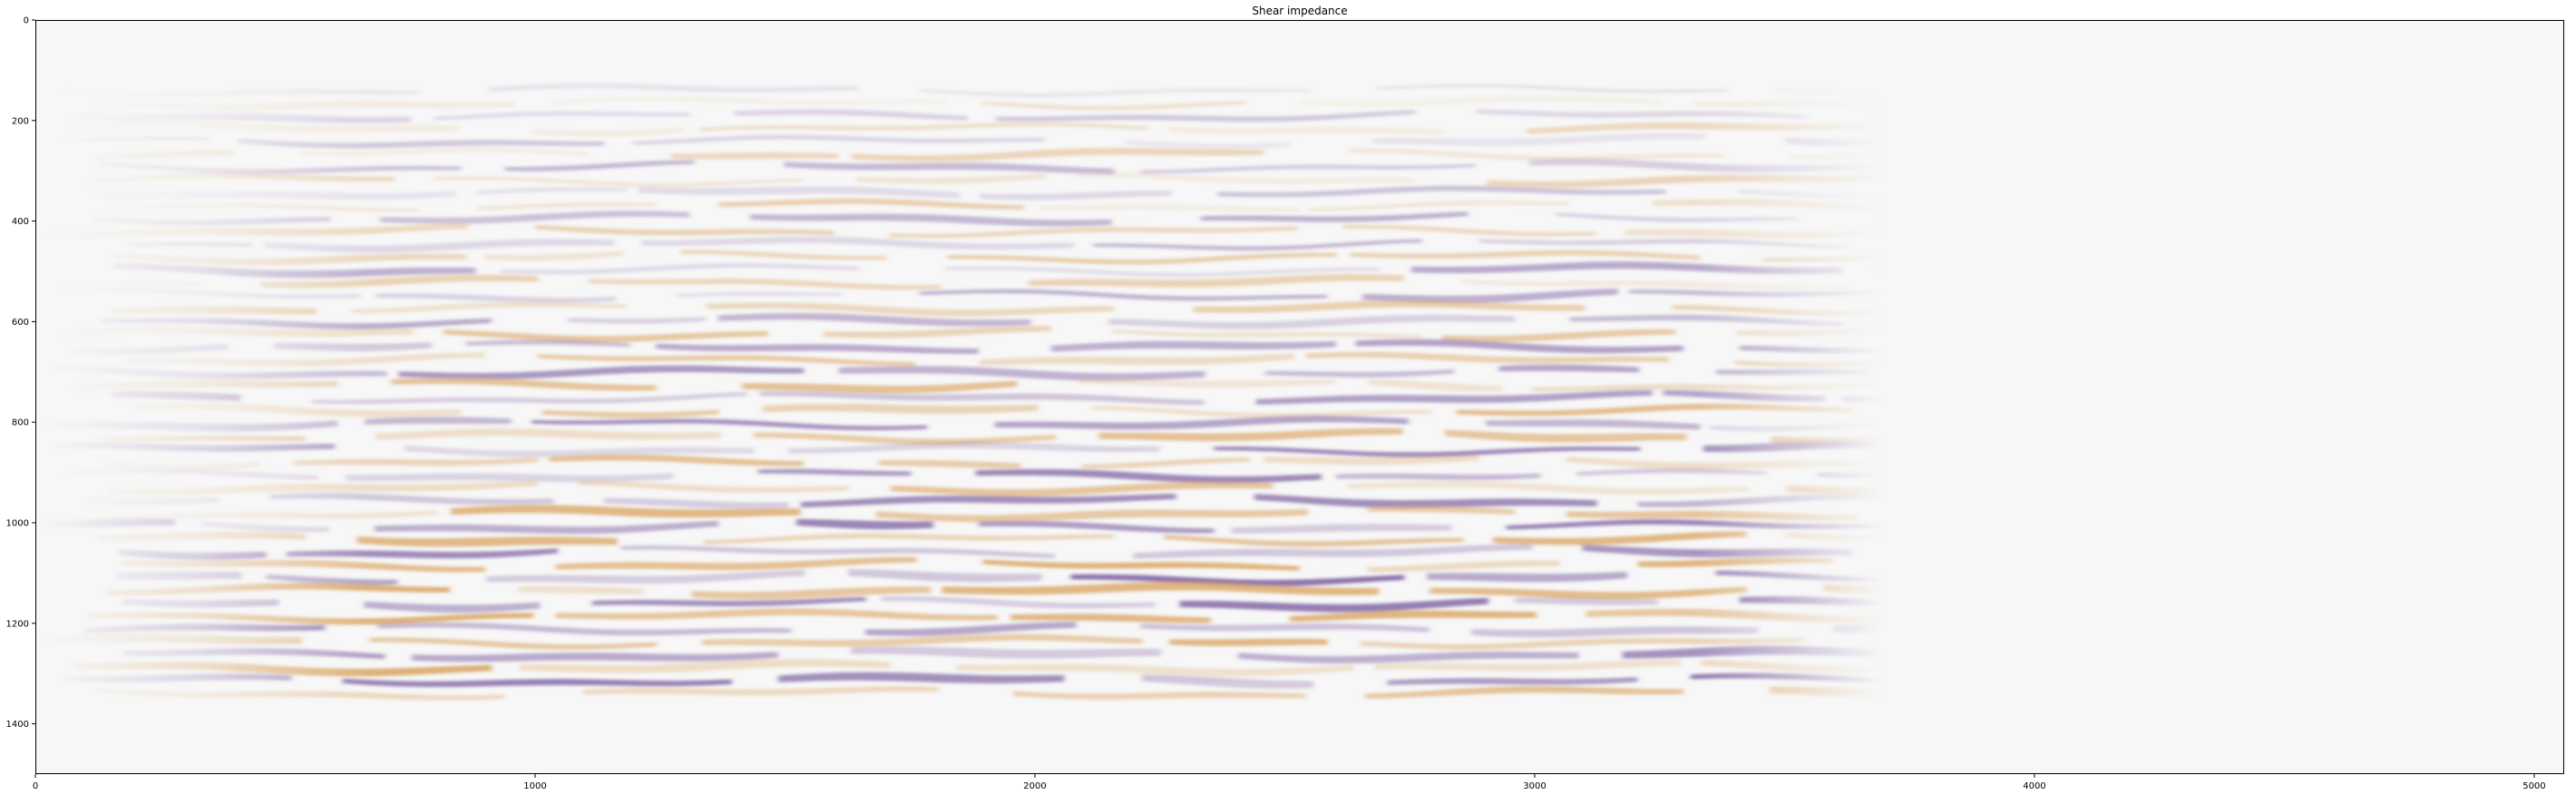 This screenshot has height=795, width=2576. Describe the element at coordinates (2034, 786) in the screenshot. I see `x-tick-label: 4000` at that location.